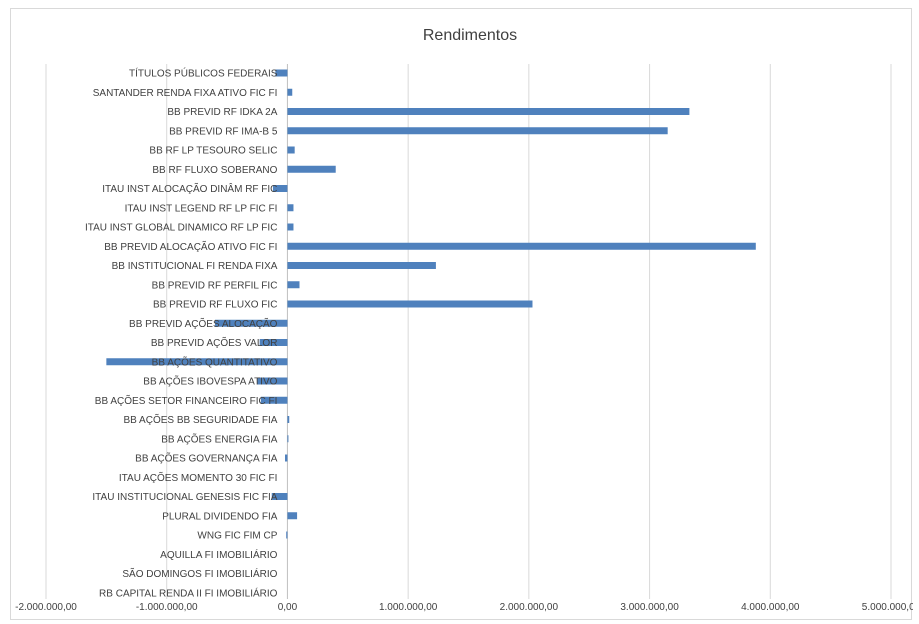  Describe the element at coordinates (189, 188) in the screenshot. I see `category-label: ITAU INST ALOCAÇÃO DINÂM RF FIC` at that location.